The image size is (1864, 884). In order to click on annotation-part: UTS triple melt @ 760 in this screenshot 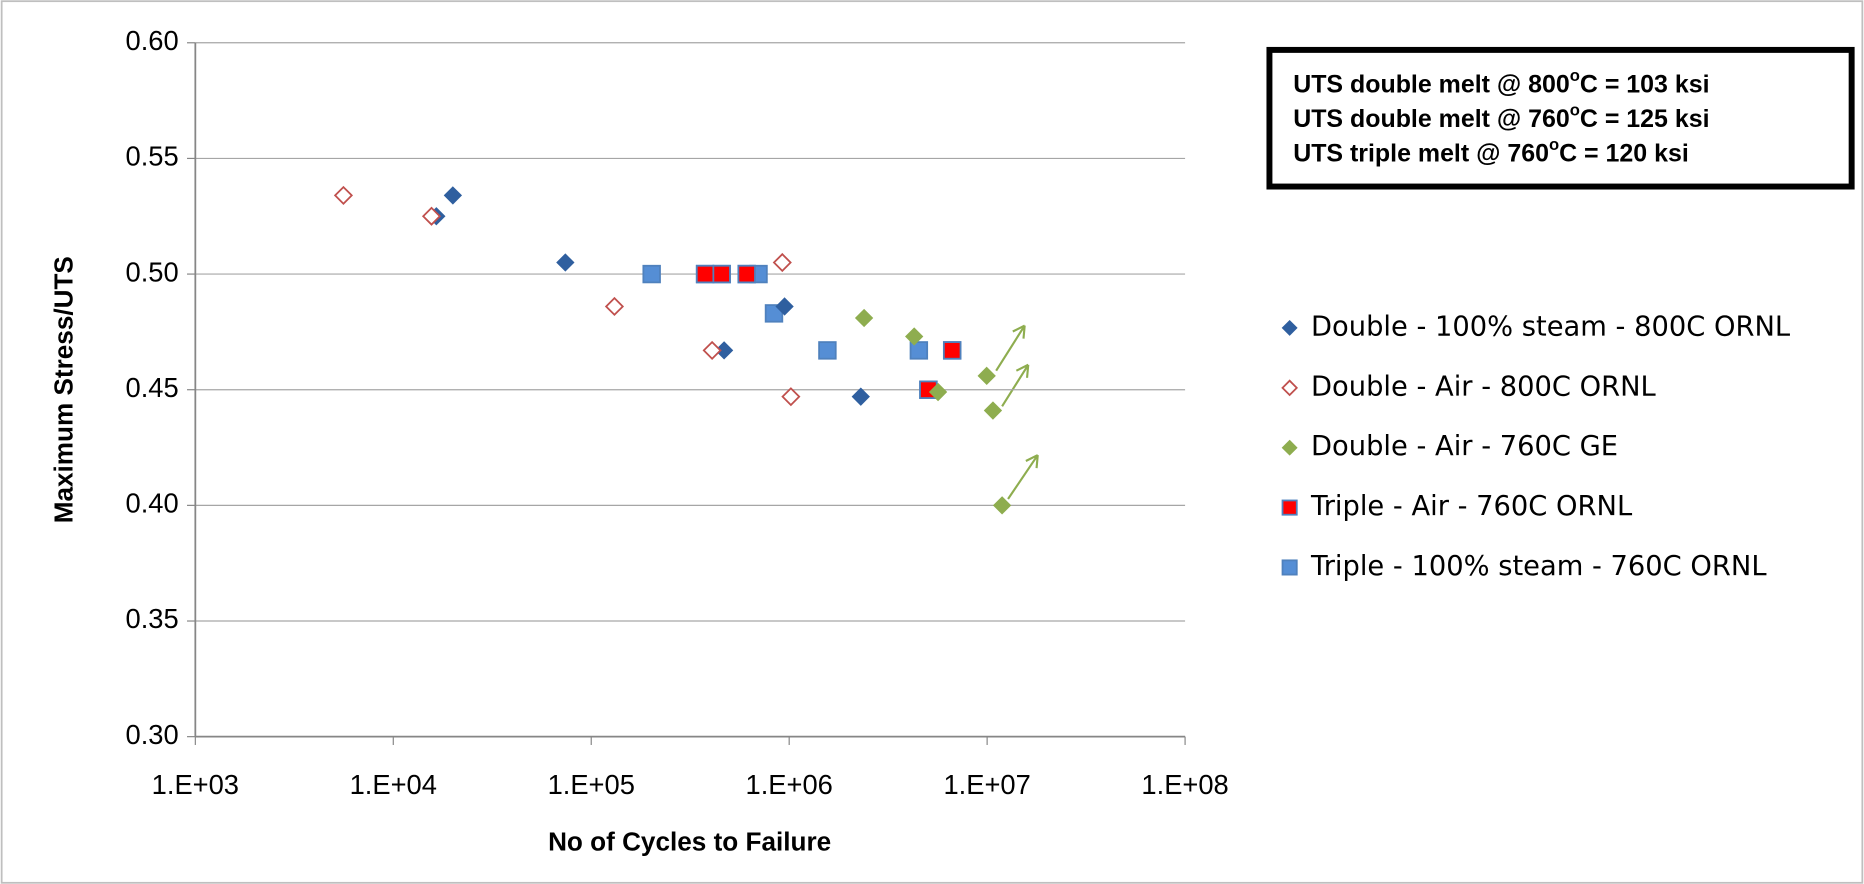, I will do `click(1421, 153)`.